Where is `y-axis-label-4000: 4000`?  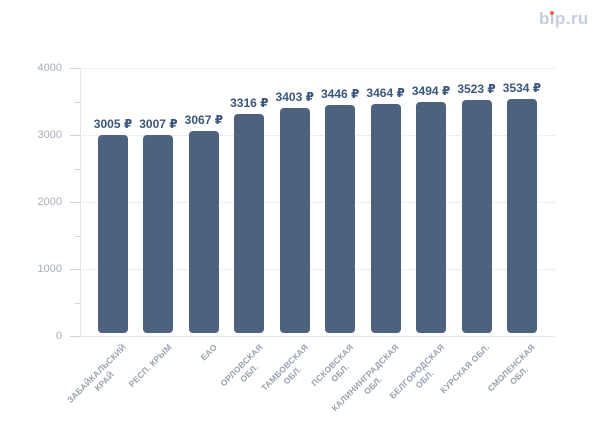
y-axis-label-4000: 4000 is located at coordinates (49, 68).